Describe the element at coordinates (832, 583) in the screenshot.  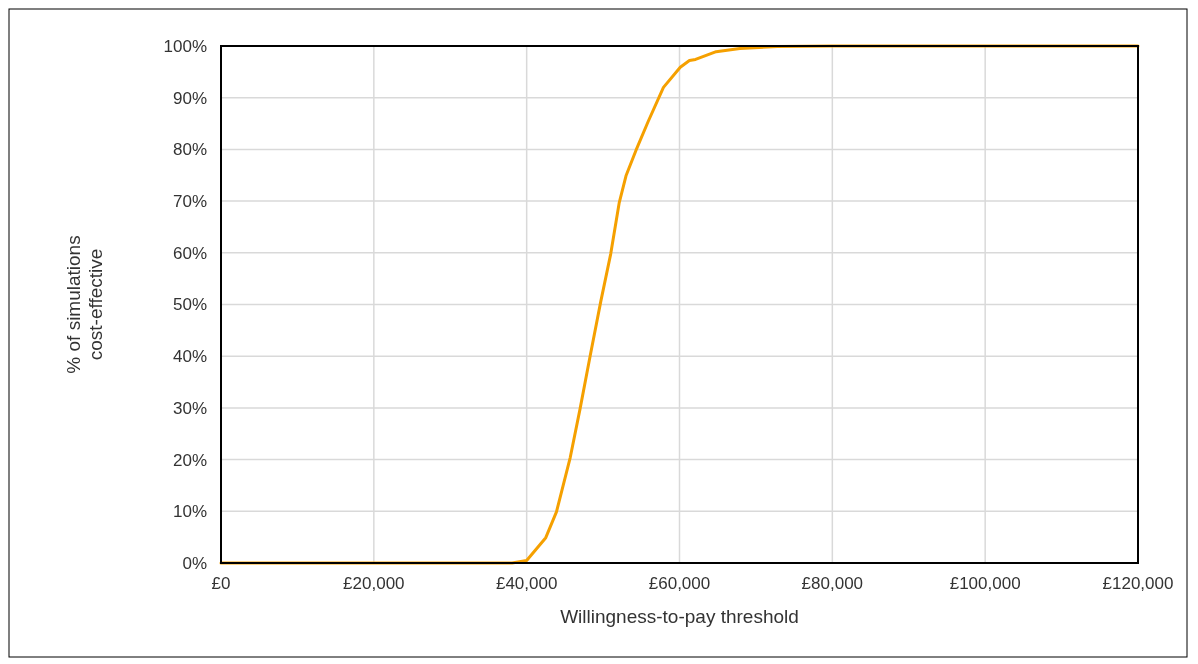
I see `x-tick-label: £80,000` at that location.